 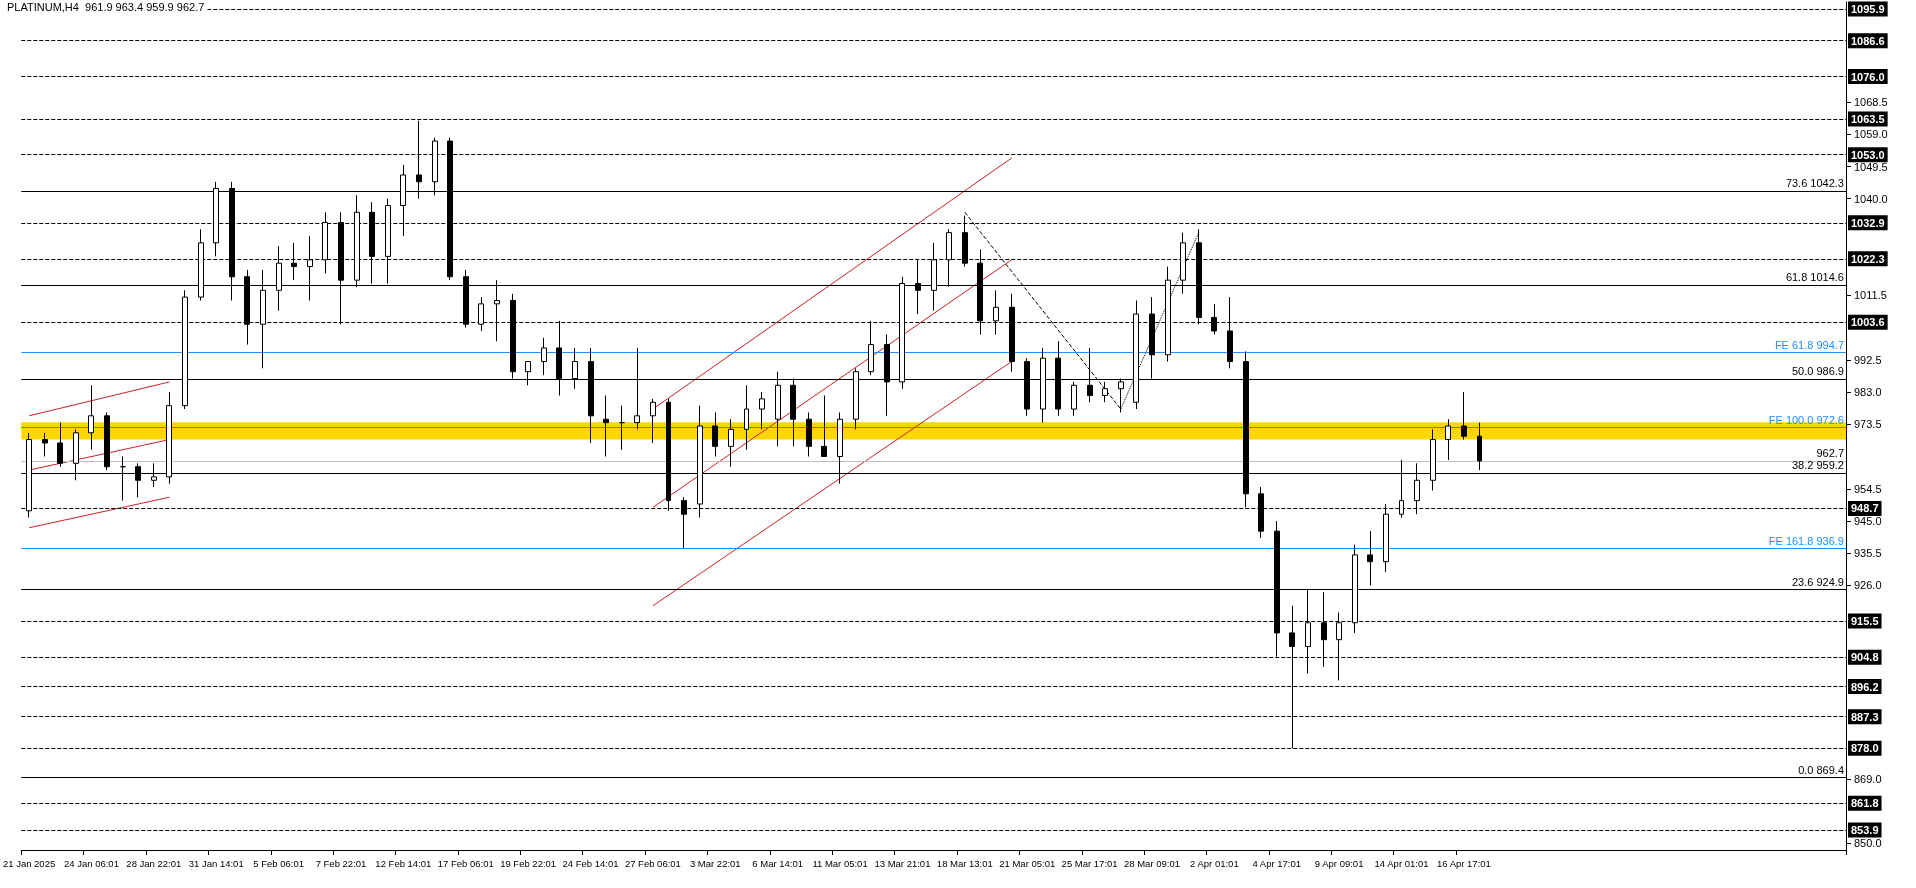 What do you see at coordinates (1151, 863) in the screenshot?
I see `x-tick-label: 28 Mar 09:01` at bounding box center [1151, 863].